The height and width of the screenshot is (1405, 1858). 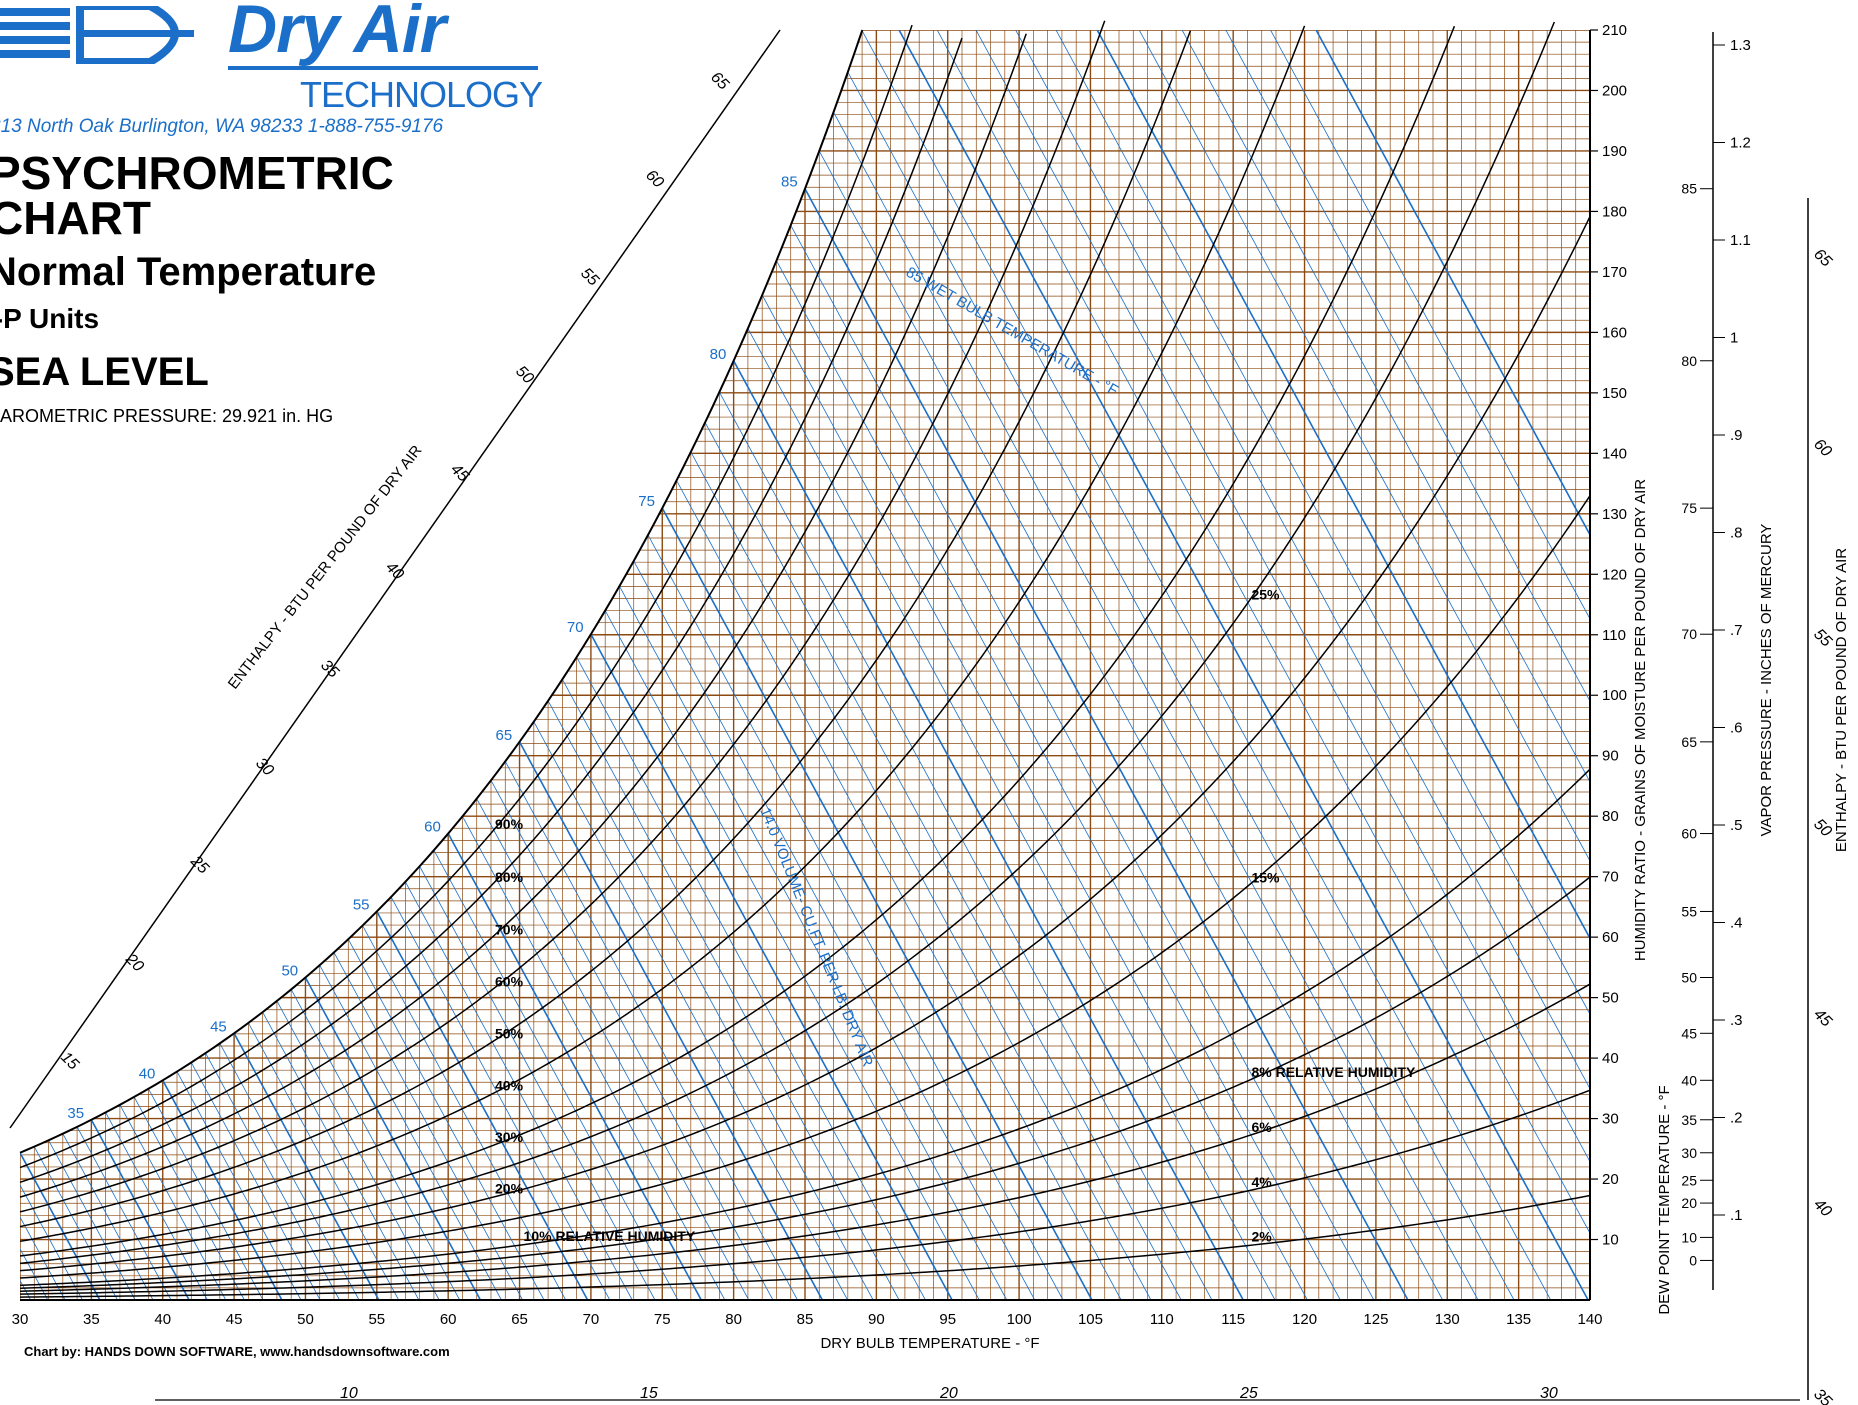 What do you see at coordinates (1589, 1319) in the screenshot?
I see `x-tick-label: 140` at bounding box center [1589, 1319].